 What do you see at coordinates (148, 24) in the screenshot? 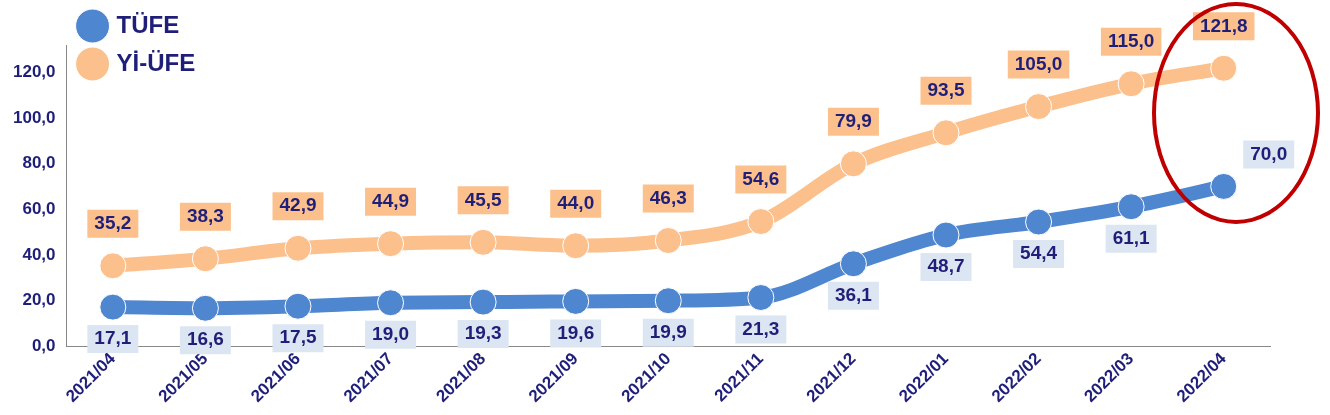
I see `legend-label: TÜFE` at bounding box center [148, 24].